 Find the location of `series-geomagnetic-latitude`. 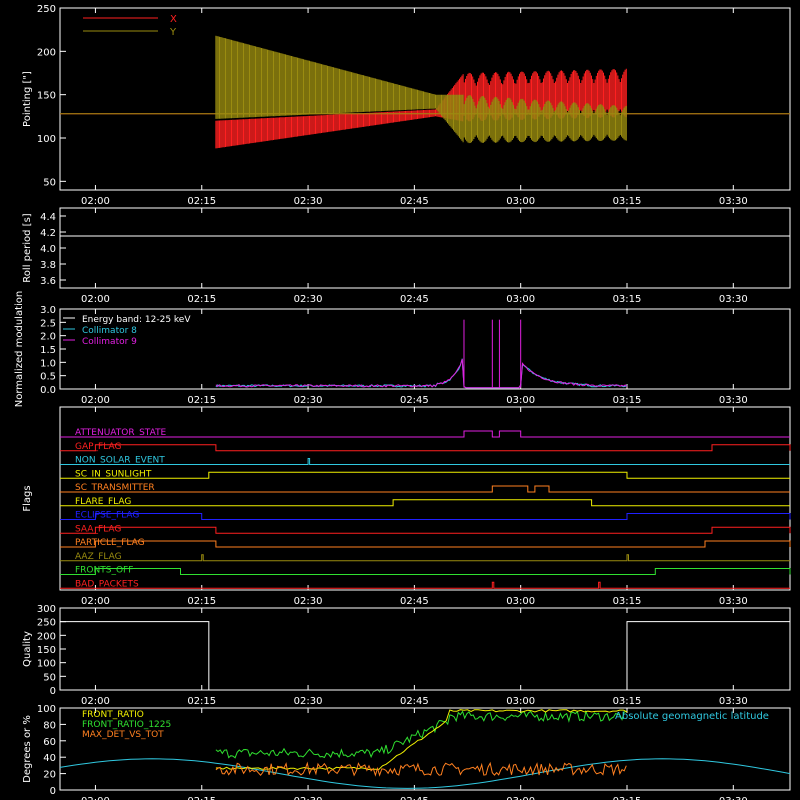

series-geomagnetic-latitude is located at coordinates (425, 773).